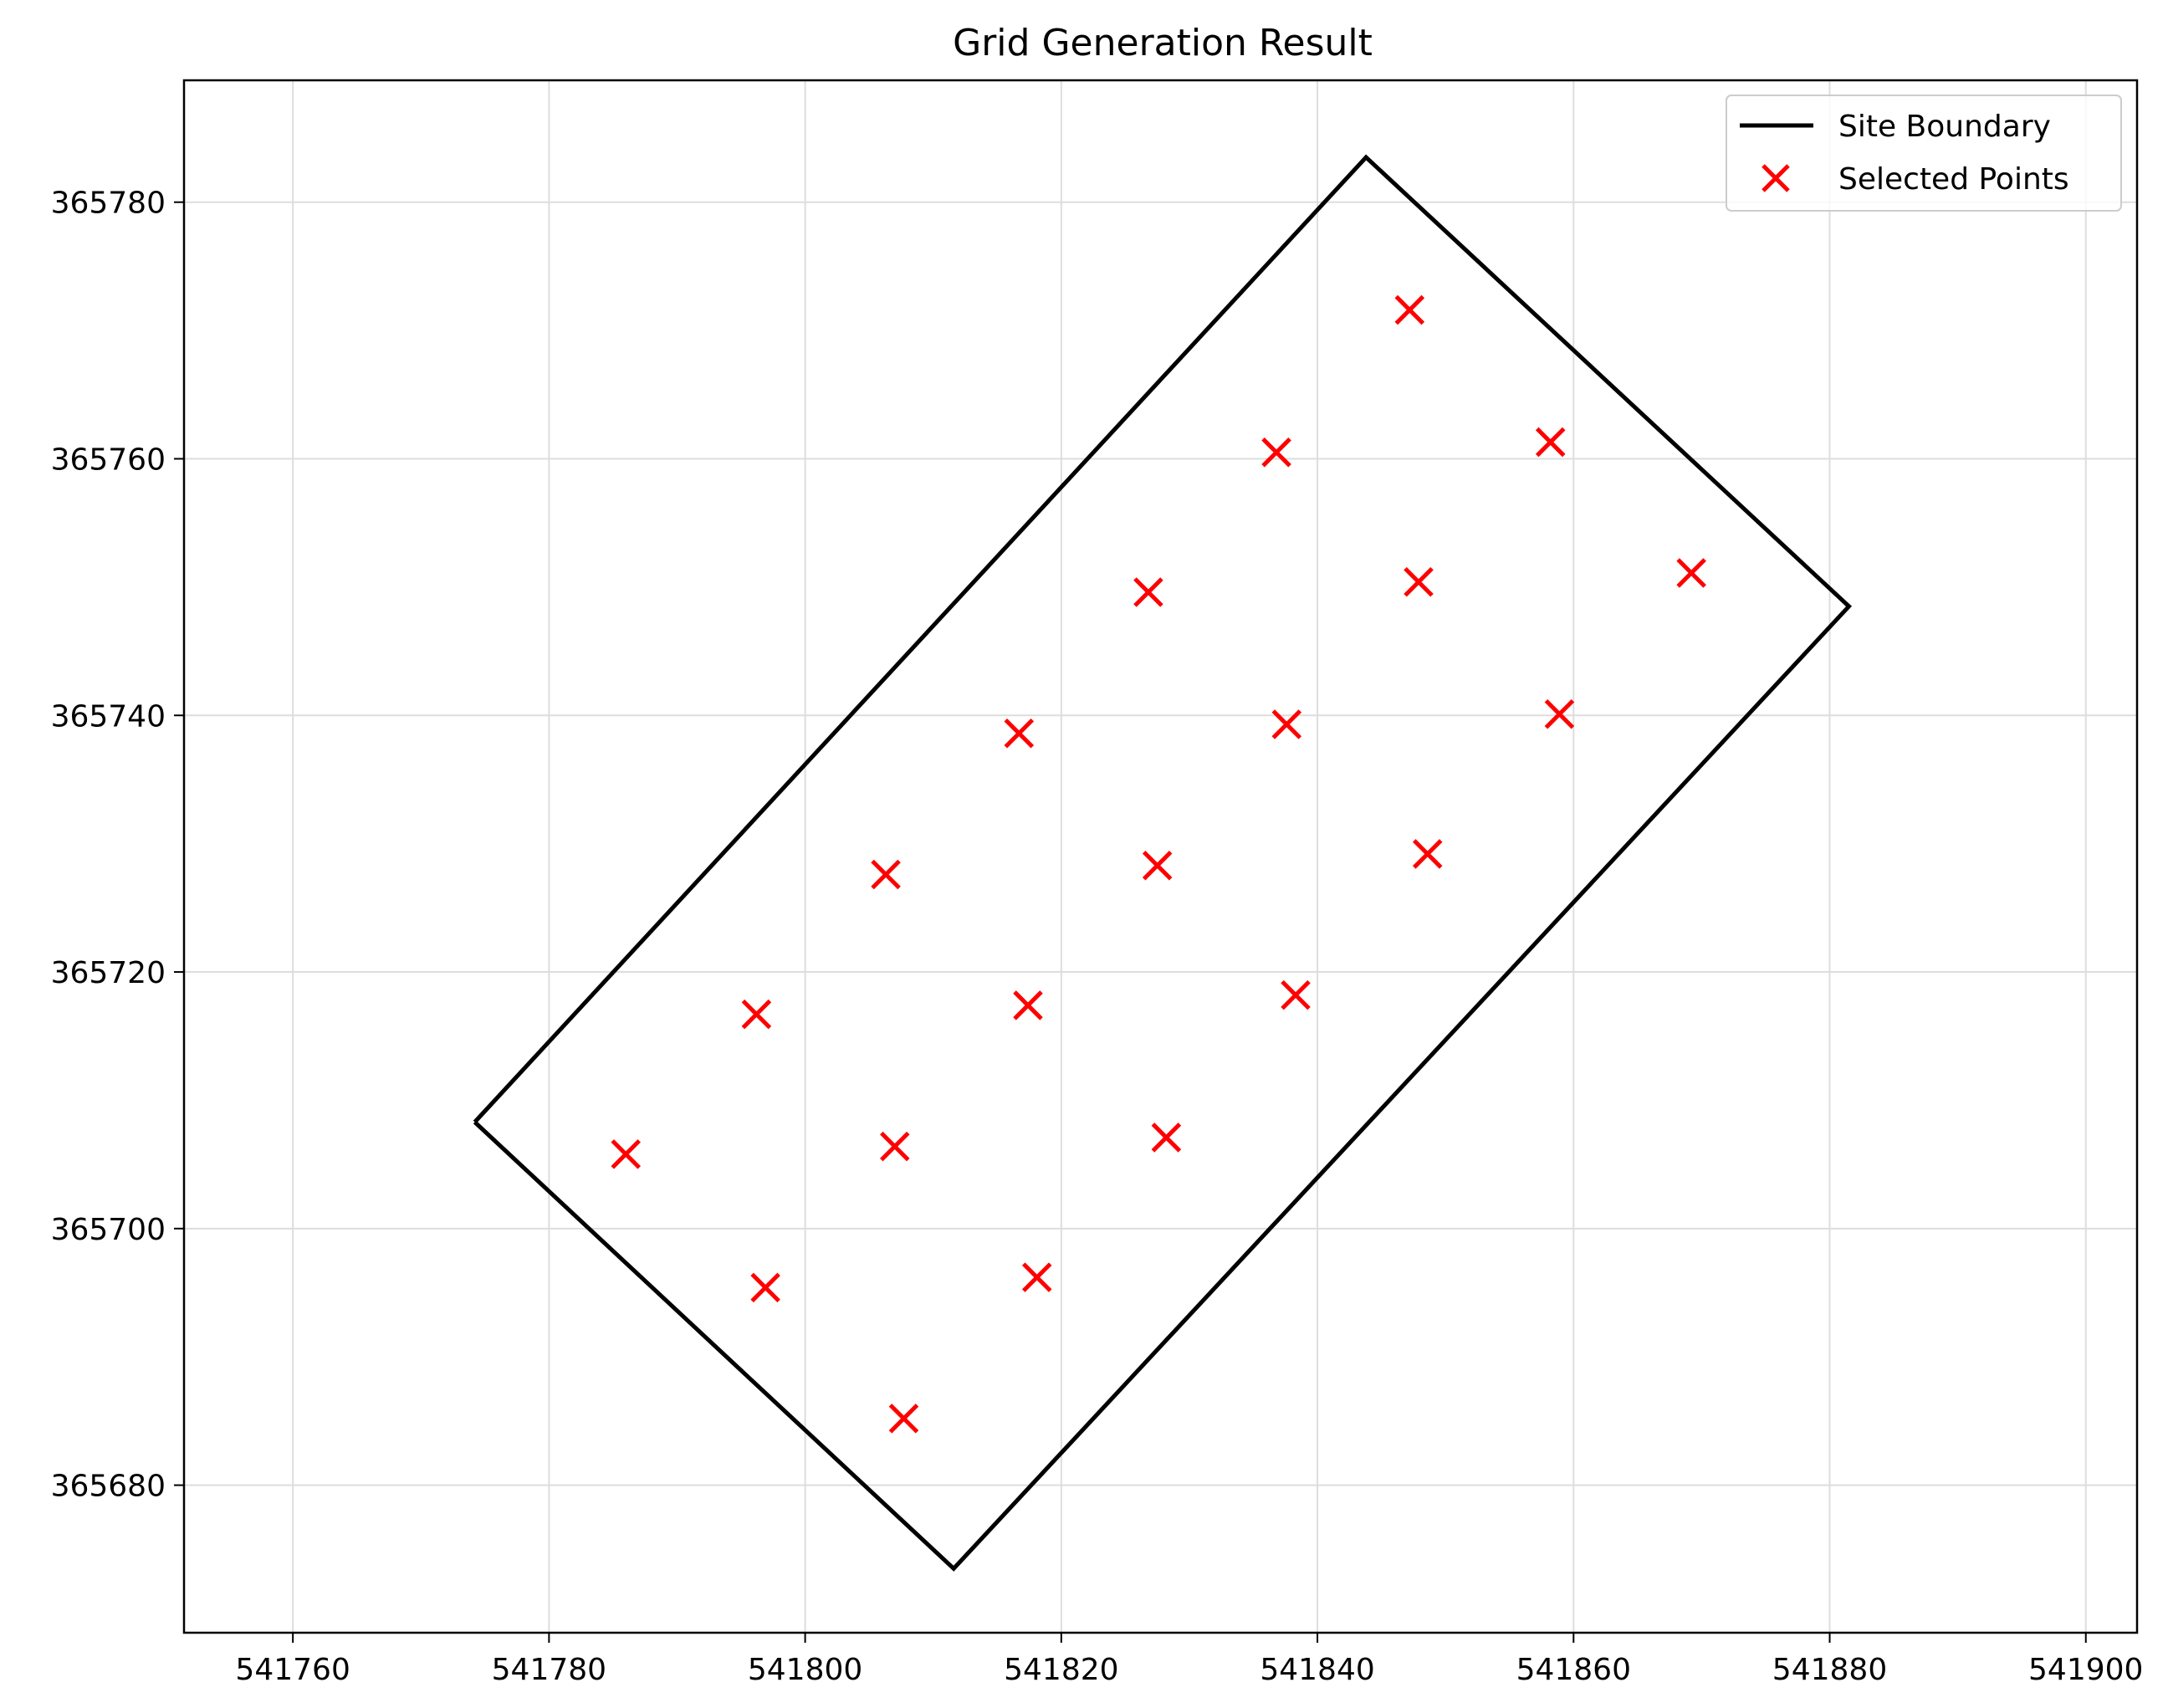 The height and width of the screenshot is (1708, 2168). Describe the element at coordinates (1954, 179) in the screenshot. I see `legend-label-selected-points: Selected Points` at that location.